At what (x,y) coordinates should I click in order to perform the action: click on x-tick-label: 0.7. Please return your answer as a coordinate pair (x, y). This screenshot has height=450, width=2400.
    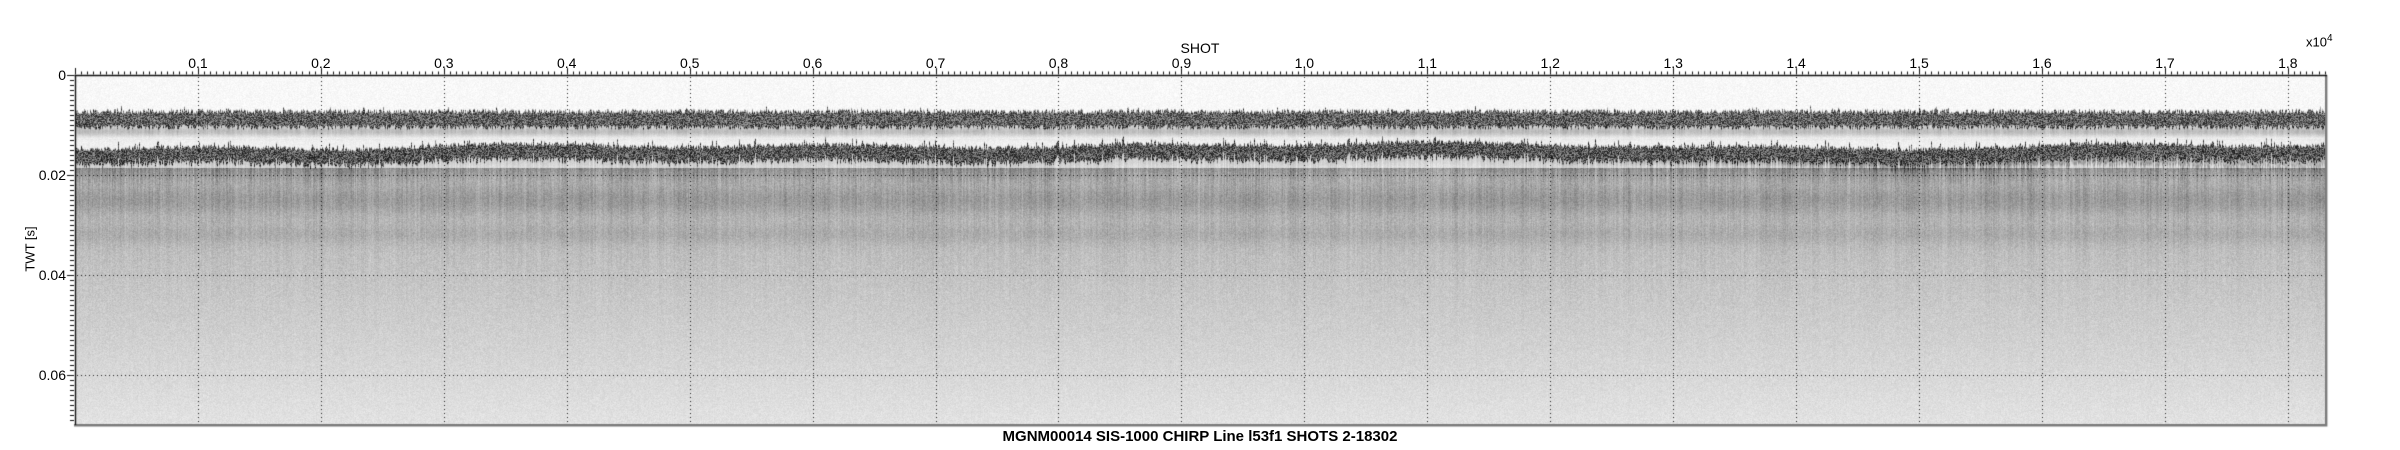
    Looking at the image, I should click on (935, 63).